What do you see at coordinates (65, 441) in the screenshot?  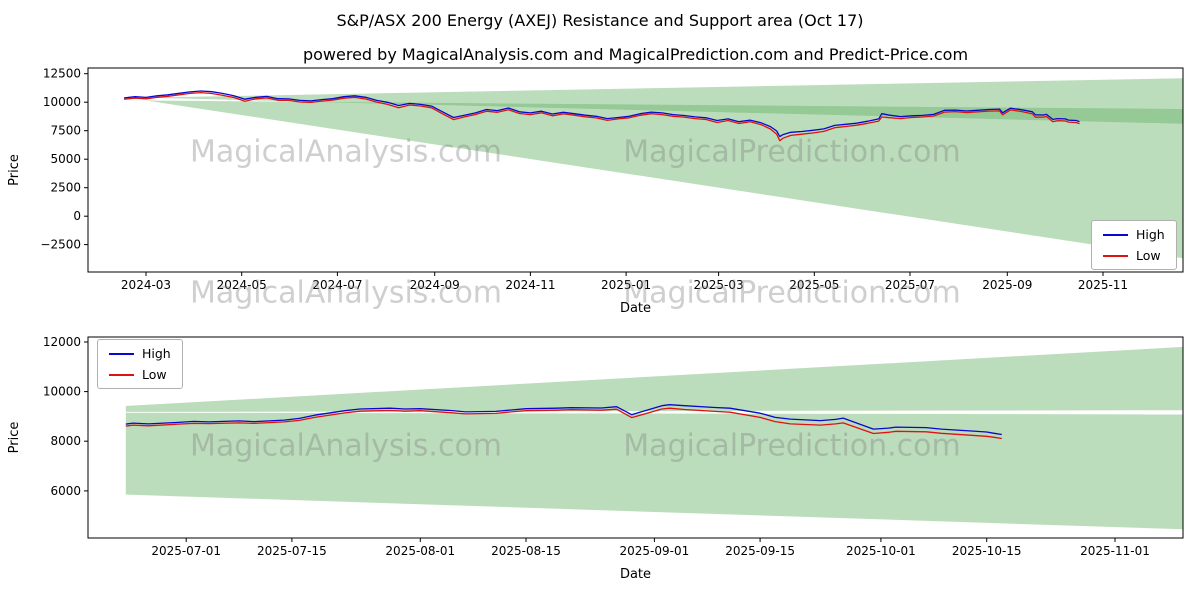 I see `y-tick-label: 8000` at bounding box center [65, 441].